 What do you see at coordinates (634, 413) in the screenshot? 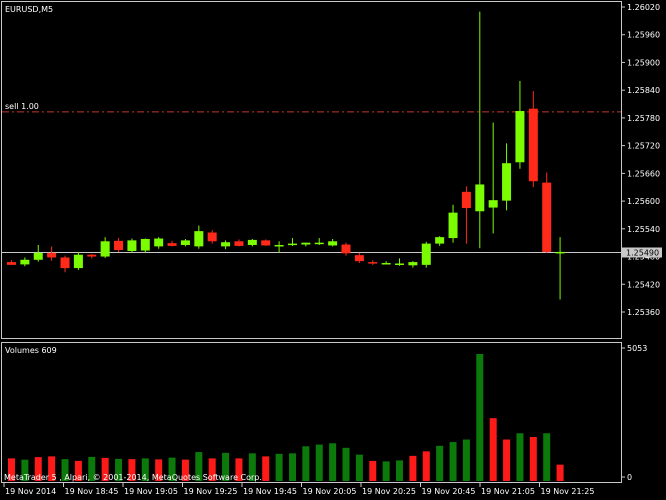
I see `volume-axis: 5053 0` at bounding box center [634, 413].